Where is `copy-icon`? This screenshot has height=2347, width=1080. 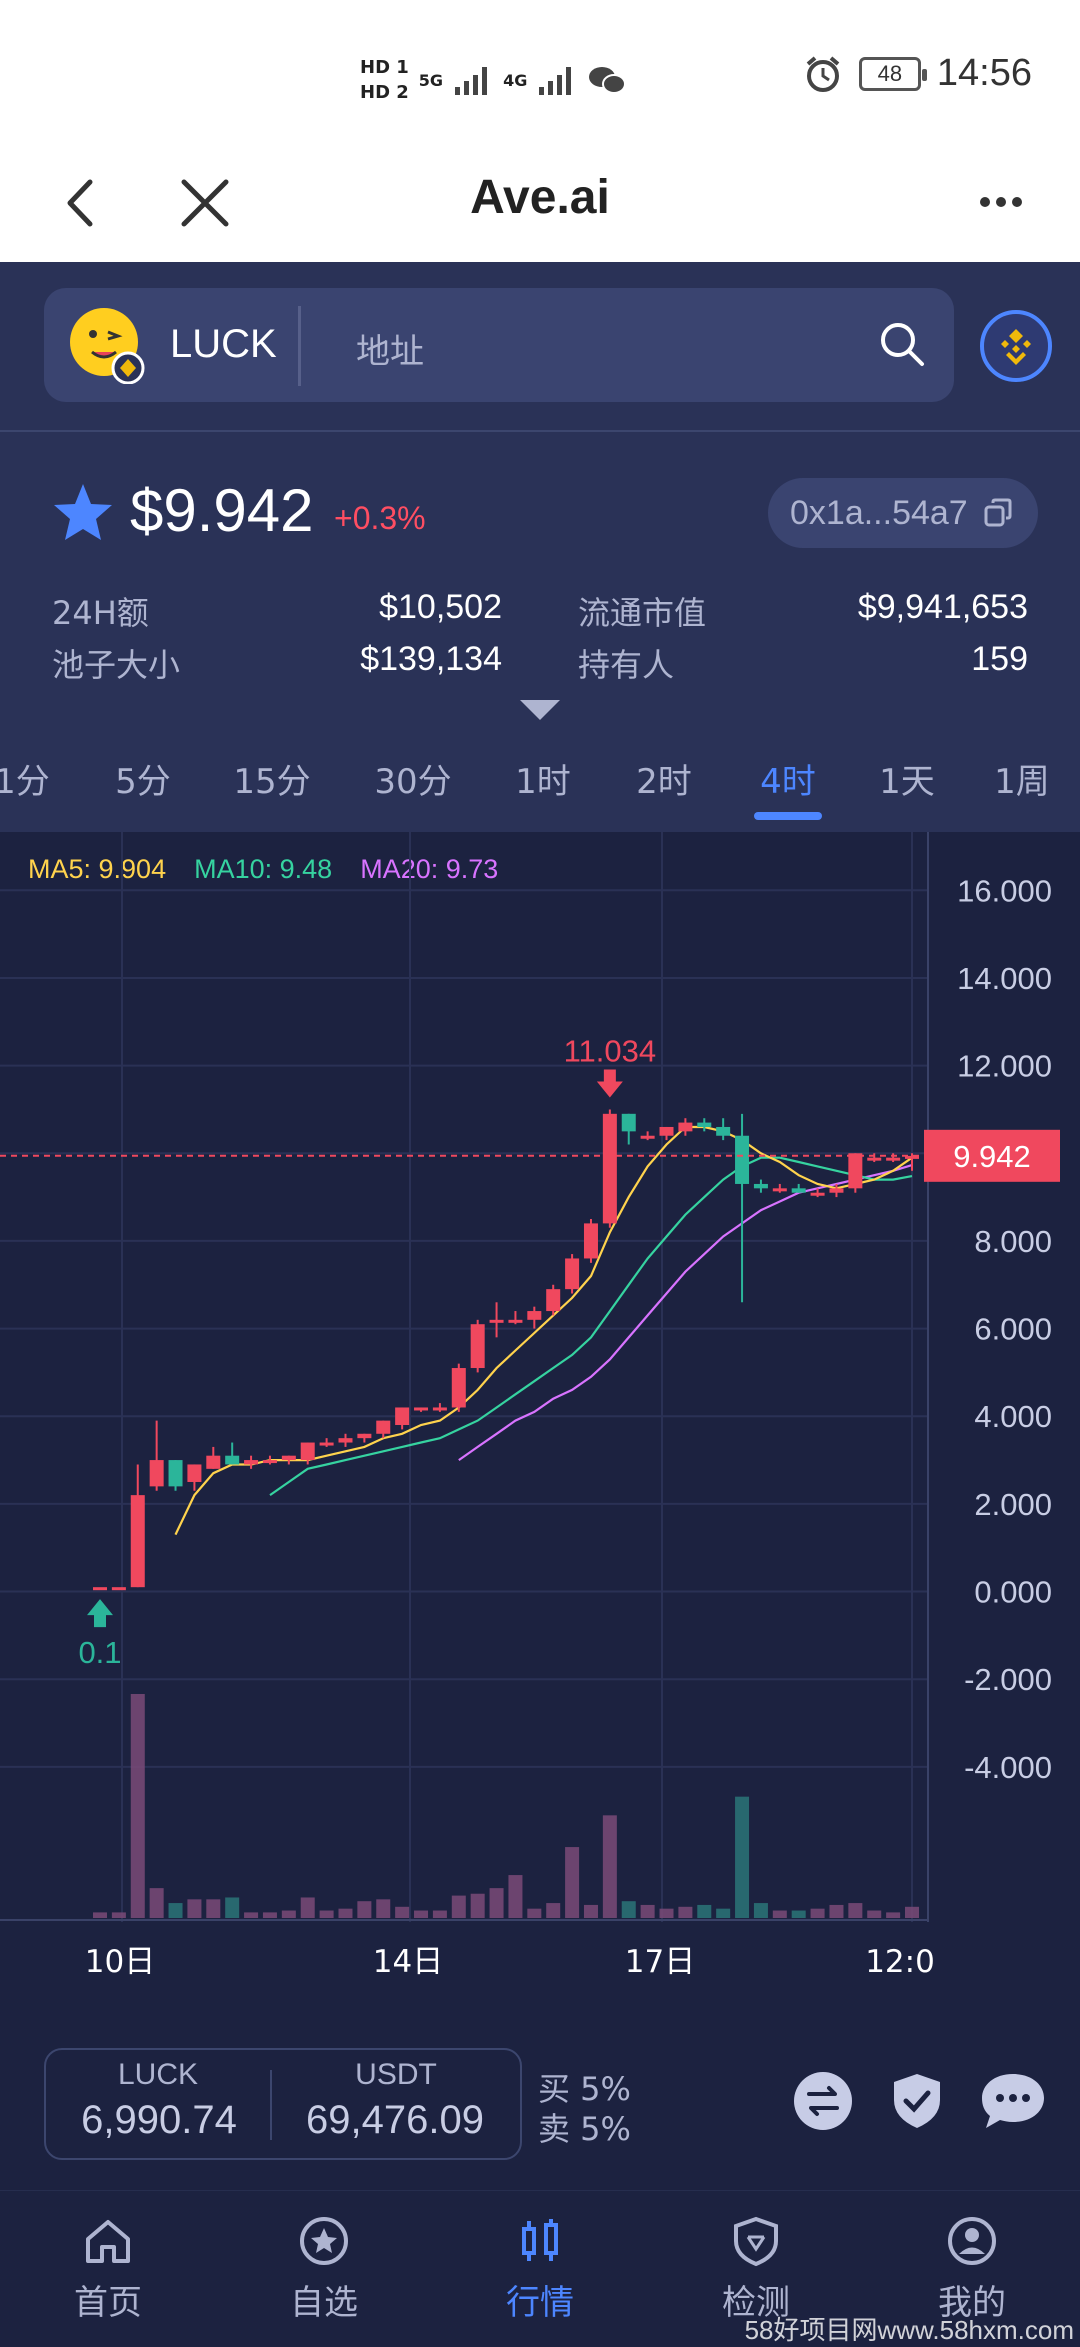
copy-icon is located at coordinates (998, 513).